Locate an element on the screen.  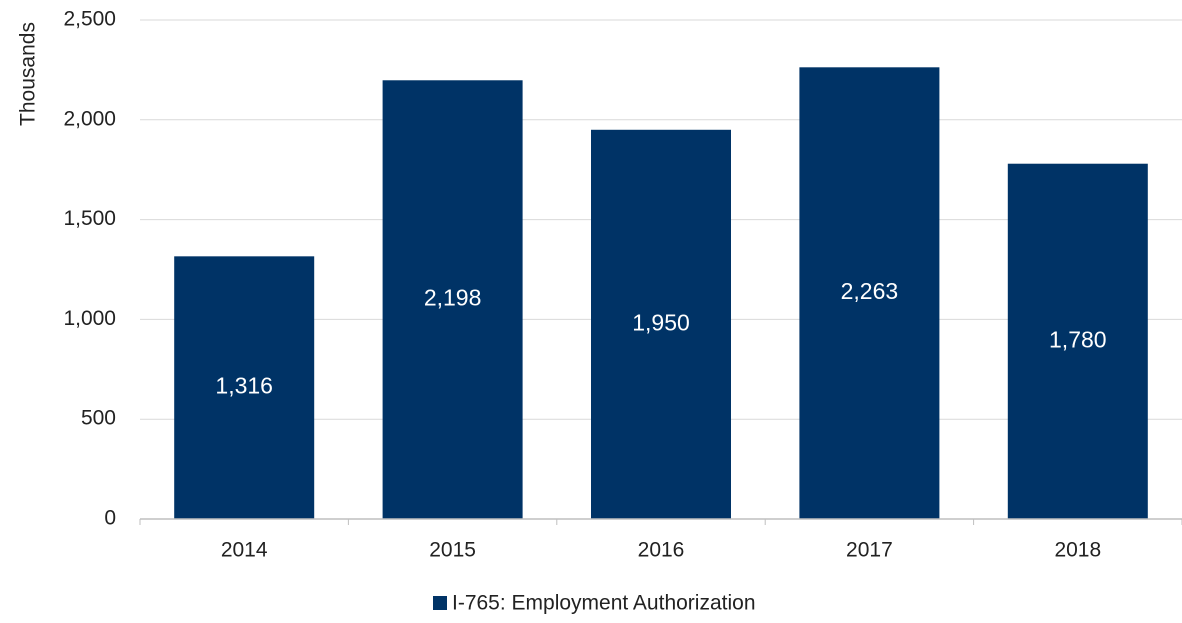
x-tick-labels: 2014 2015 2016 2017 2018 is located at coordinates (661, 550).